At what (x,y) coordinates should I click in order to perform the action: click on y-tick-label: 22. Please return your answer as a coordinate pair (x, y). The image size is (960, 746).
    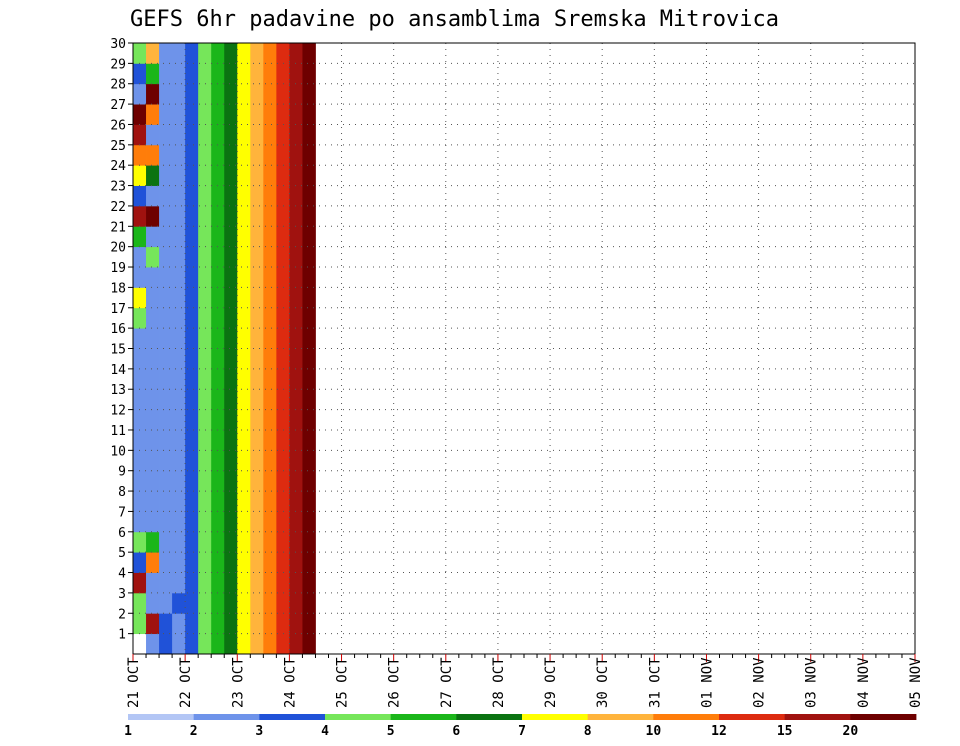
    Looking at the image, I should click on (118, 207).